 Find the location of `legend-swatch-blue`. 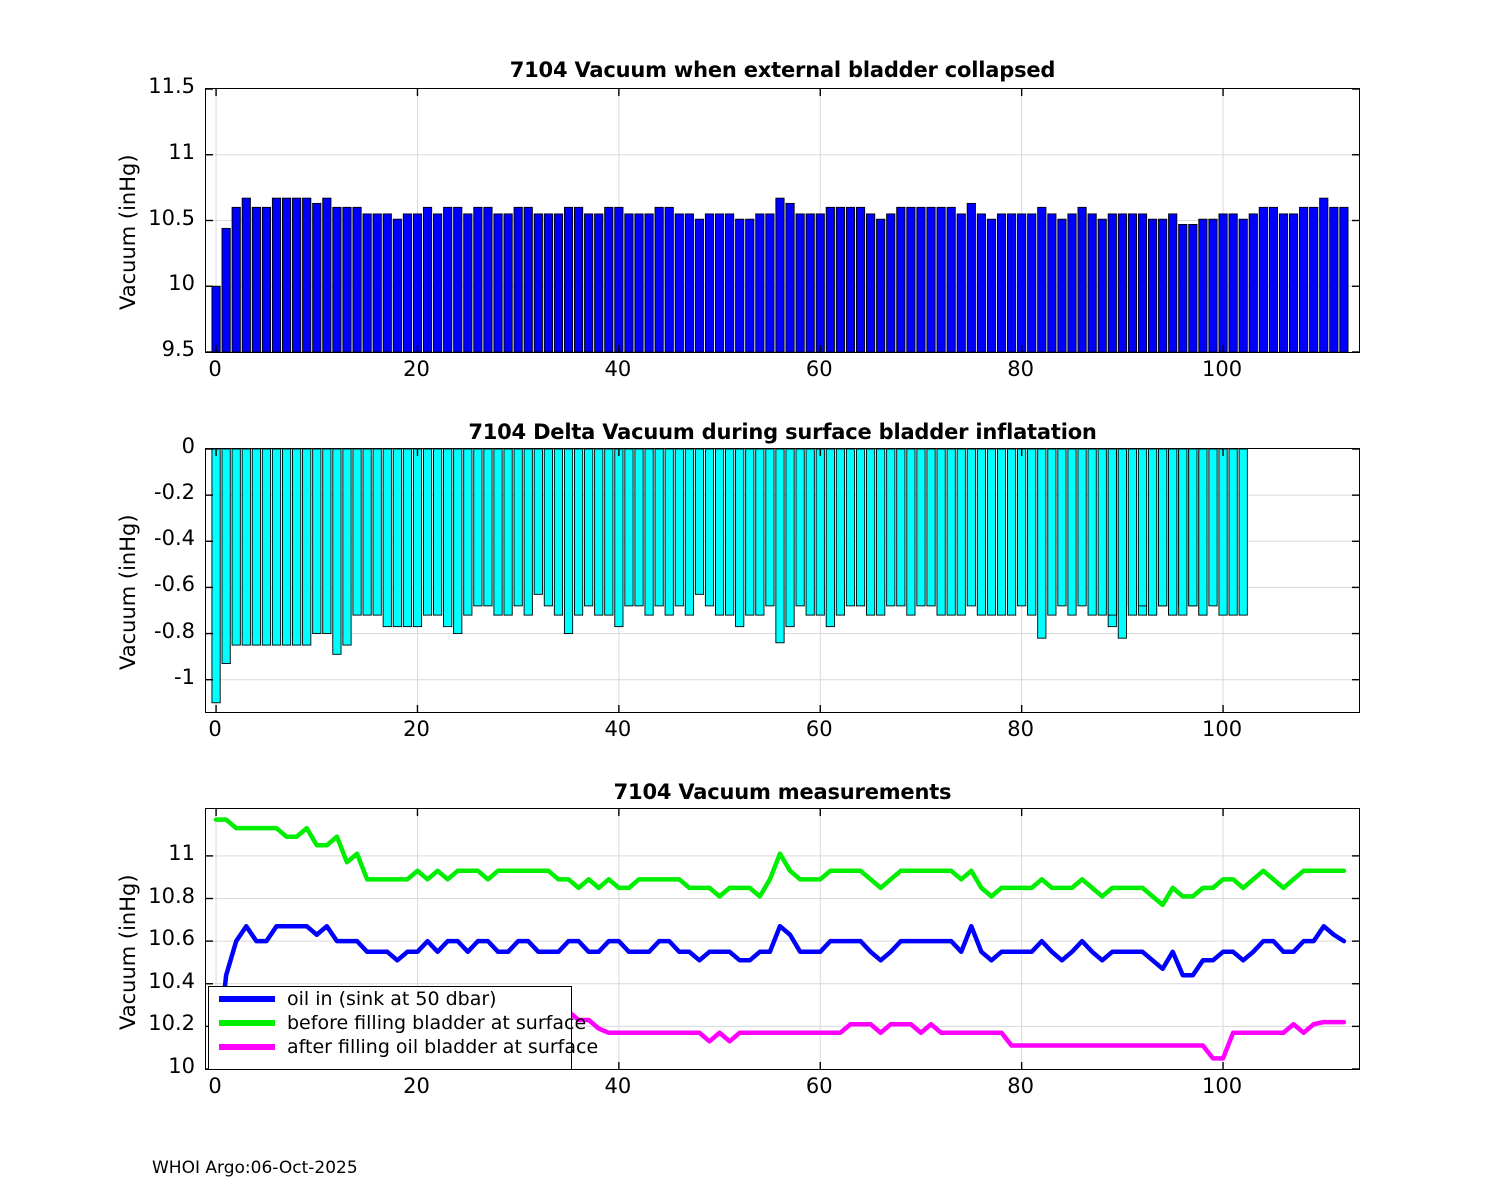

legend-swatch-blue is located at coordinates (247, 999).